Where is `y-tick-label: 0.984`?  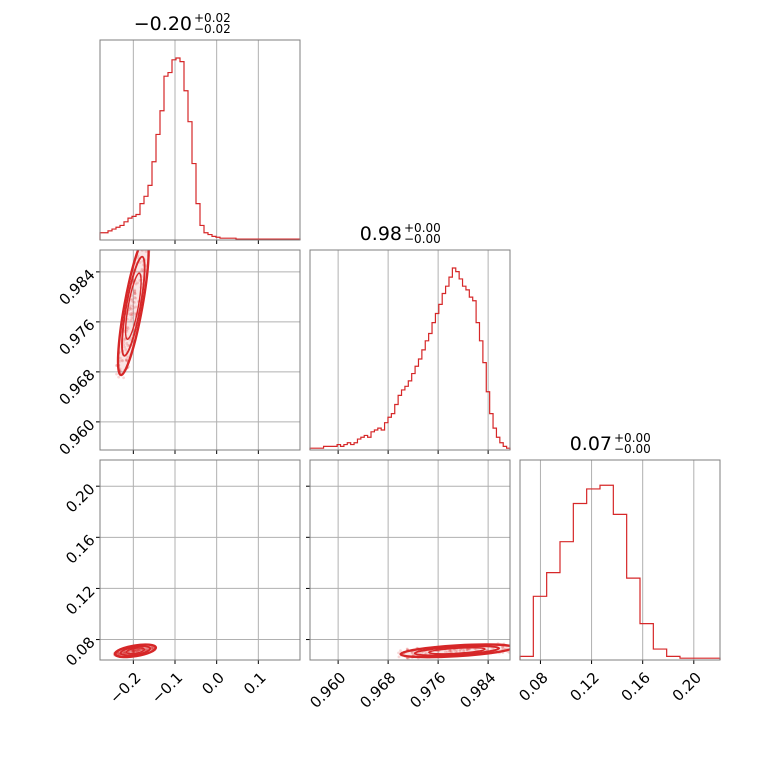
y-tick-label: 0.984 is located at coordinates (76, 287).